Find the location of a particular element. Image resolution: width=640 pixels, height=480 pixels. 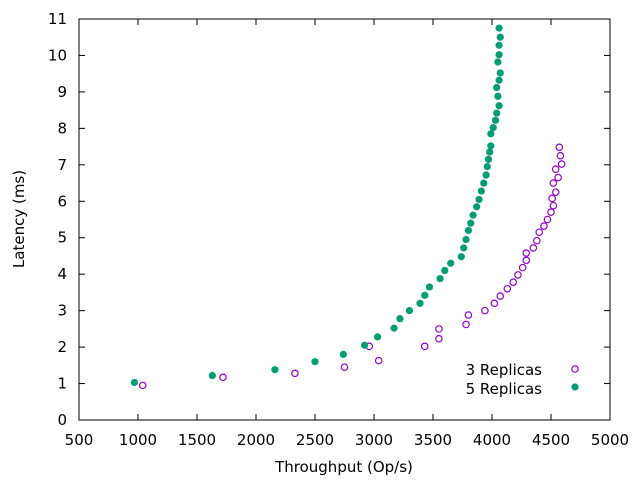

y-tick-label: 6 is located at coordinates (62, 201).